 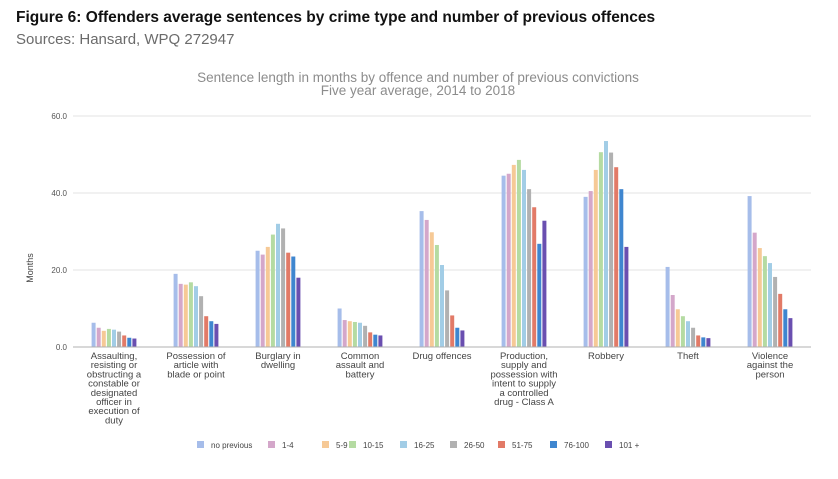 What do you see at coordinates (523, 393) in the screenshot?
I see `x-category-label: a controlled` at bounding box center [523, 393].